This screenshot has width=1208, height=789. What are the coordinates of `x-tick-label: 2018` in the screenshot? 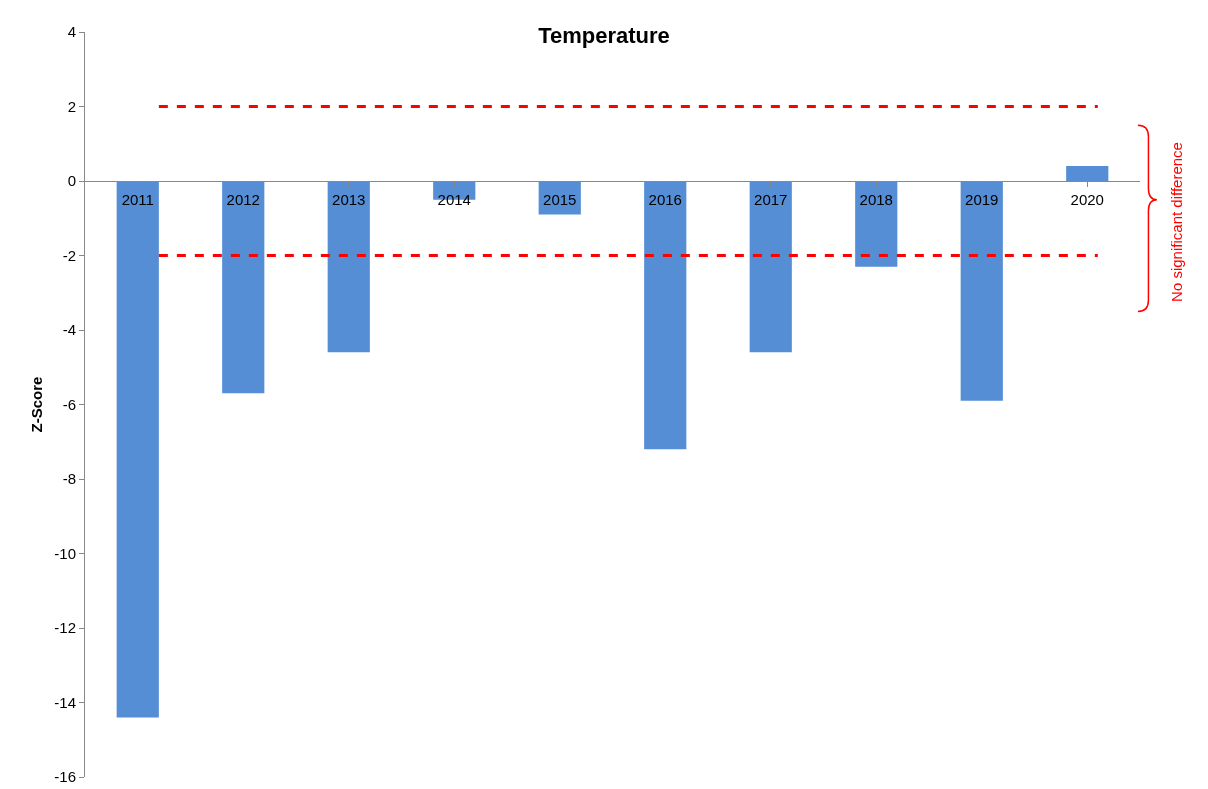 It's located at (876, 199).